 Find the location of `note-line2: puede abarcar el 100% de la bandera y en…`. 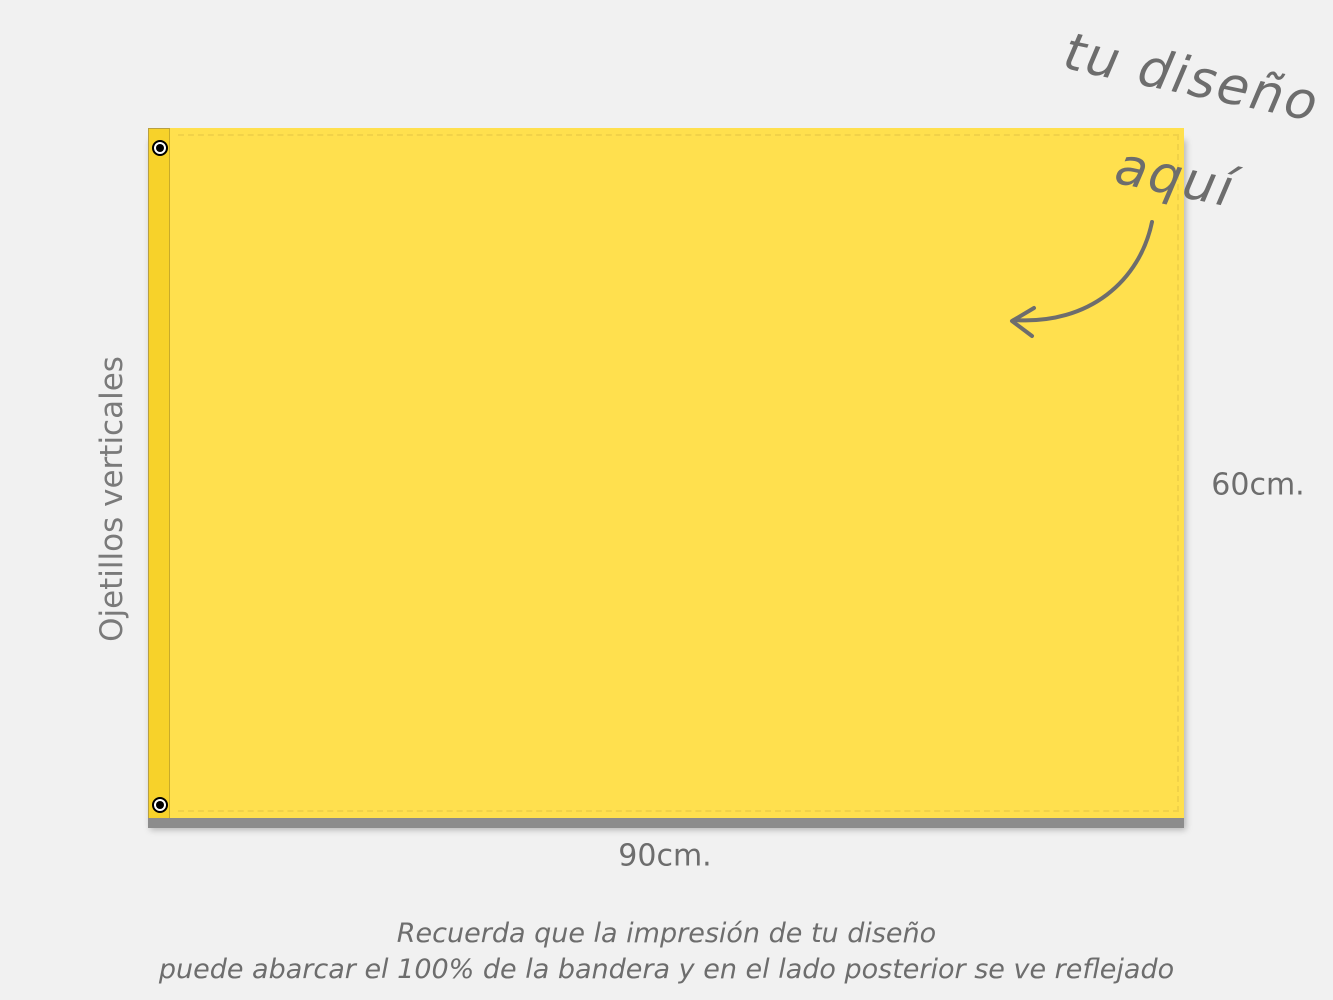

note-line2: puede abarcar el 100% de la bandera y en… is located at coordinates (666, 969).